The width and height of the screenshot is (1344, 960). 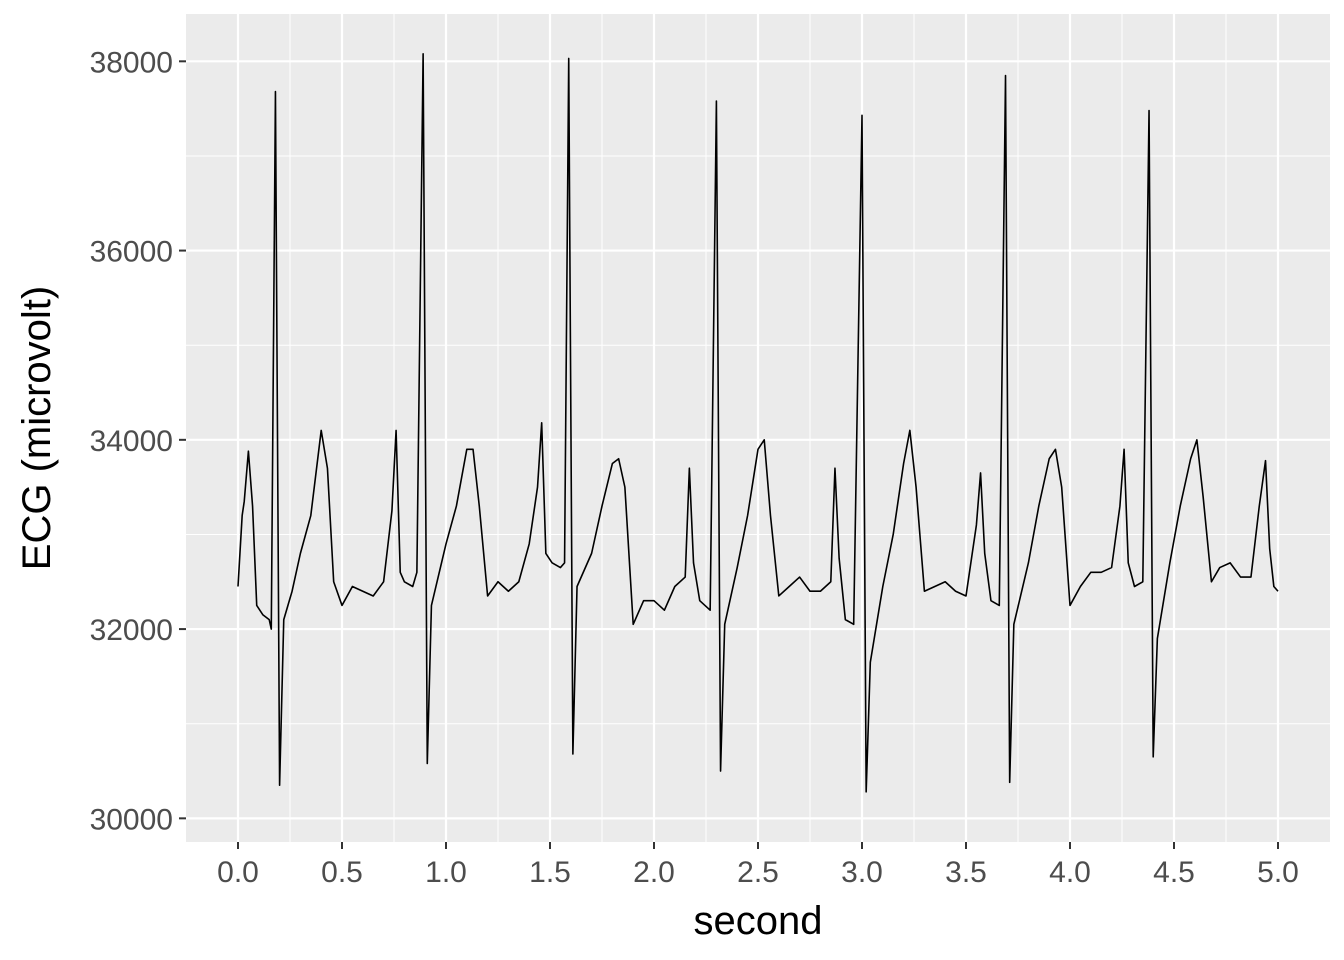 I want to click on x-tick-label: 5.0, so click(x=1278, y=872).